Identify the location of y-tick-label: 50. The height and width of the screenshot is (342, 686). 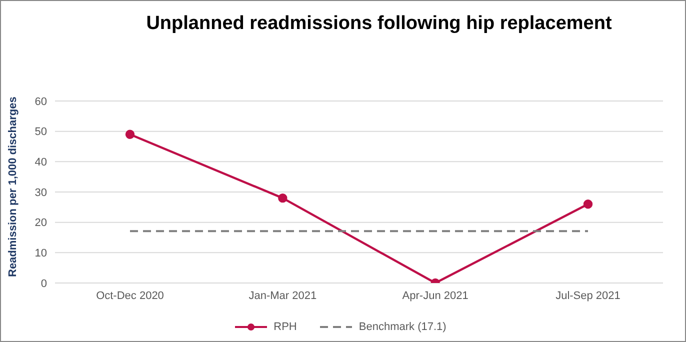
(40, 132).